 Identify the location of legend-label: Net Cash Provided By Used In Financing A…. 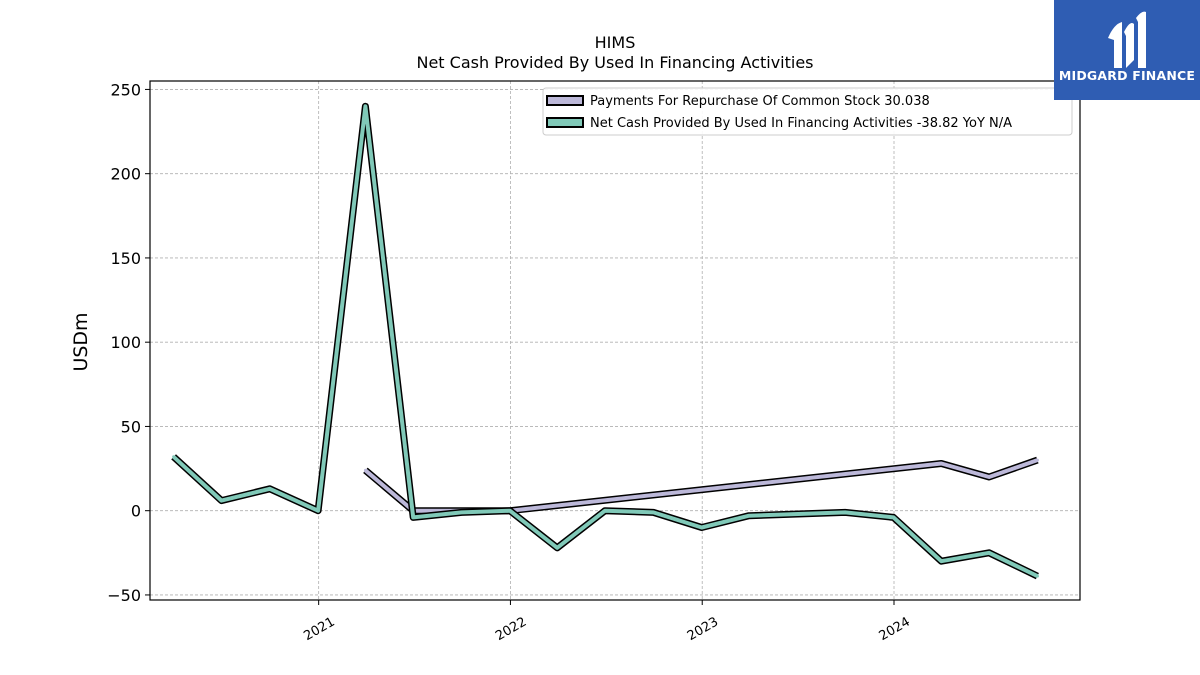
(801, 123).